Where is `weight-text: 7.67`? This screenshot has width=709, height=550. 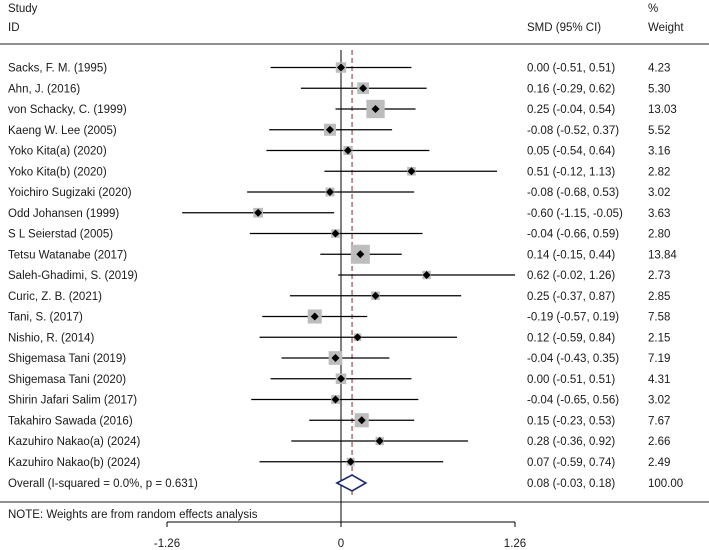 weight-text: 7.67 is located at coordinates (659, 421).